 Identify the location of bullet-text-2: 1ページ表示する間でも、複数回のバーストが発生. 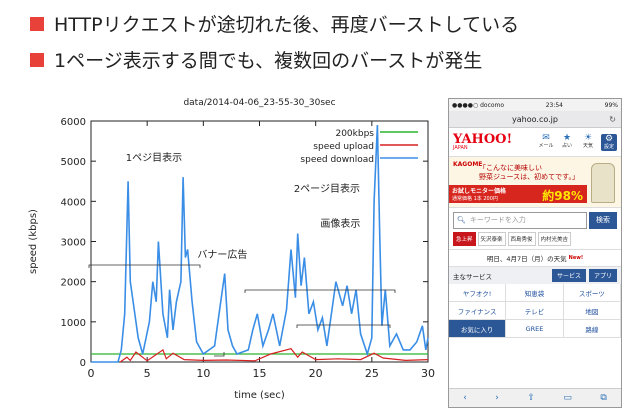
(268, 61).